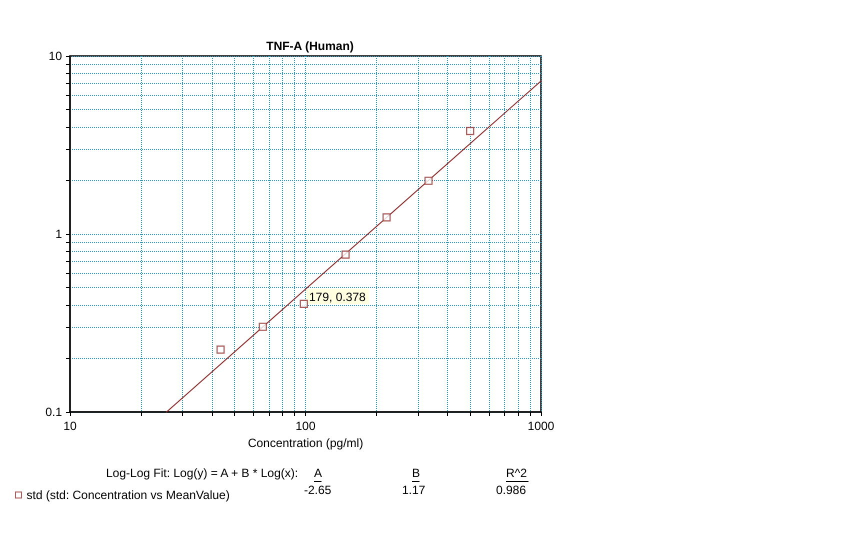 Image resolution: width=864 pixels, height=540 pixels. What do you see at coordinates (128, 495) in the screenshot?
I see `legend-label: std (std: Concentration vs MeanValue)` at bounding box center [128, 495].